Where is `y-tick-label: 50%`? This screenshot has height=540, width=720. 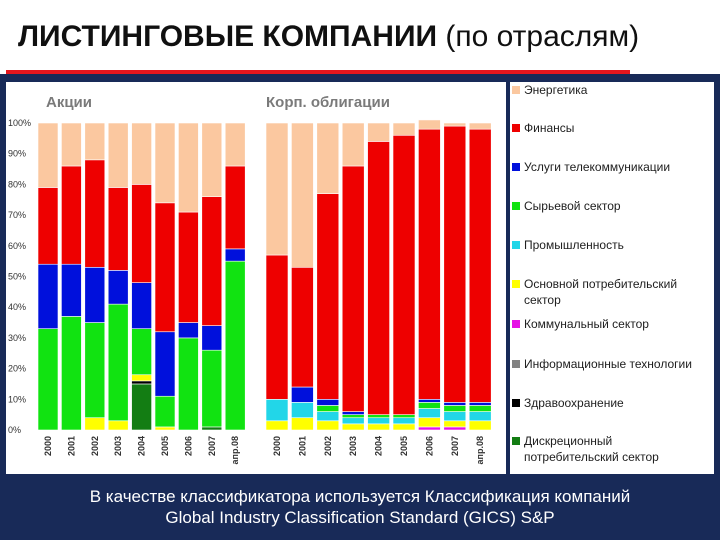 y-tick-label: 50% is located at coordinates (17, 277).